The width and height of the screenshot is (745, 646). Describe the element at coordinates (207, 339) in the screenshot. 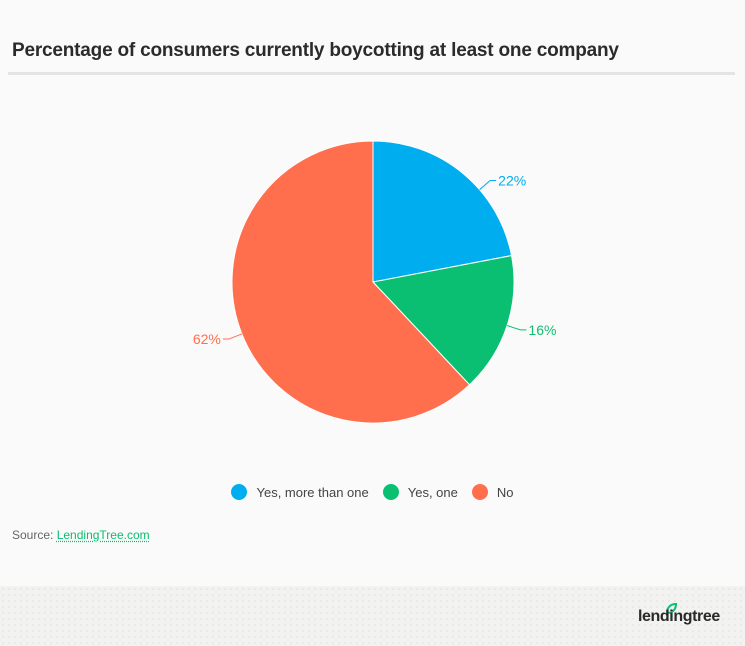

I see `data-label: 62%` at that location.